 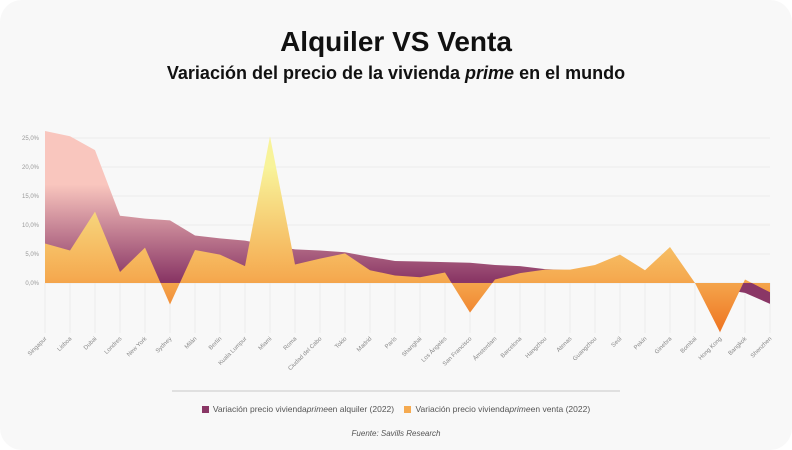 I want to click on legend-swatch-sale, so click(x=408, y=409).